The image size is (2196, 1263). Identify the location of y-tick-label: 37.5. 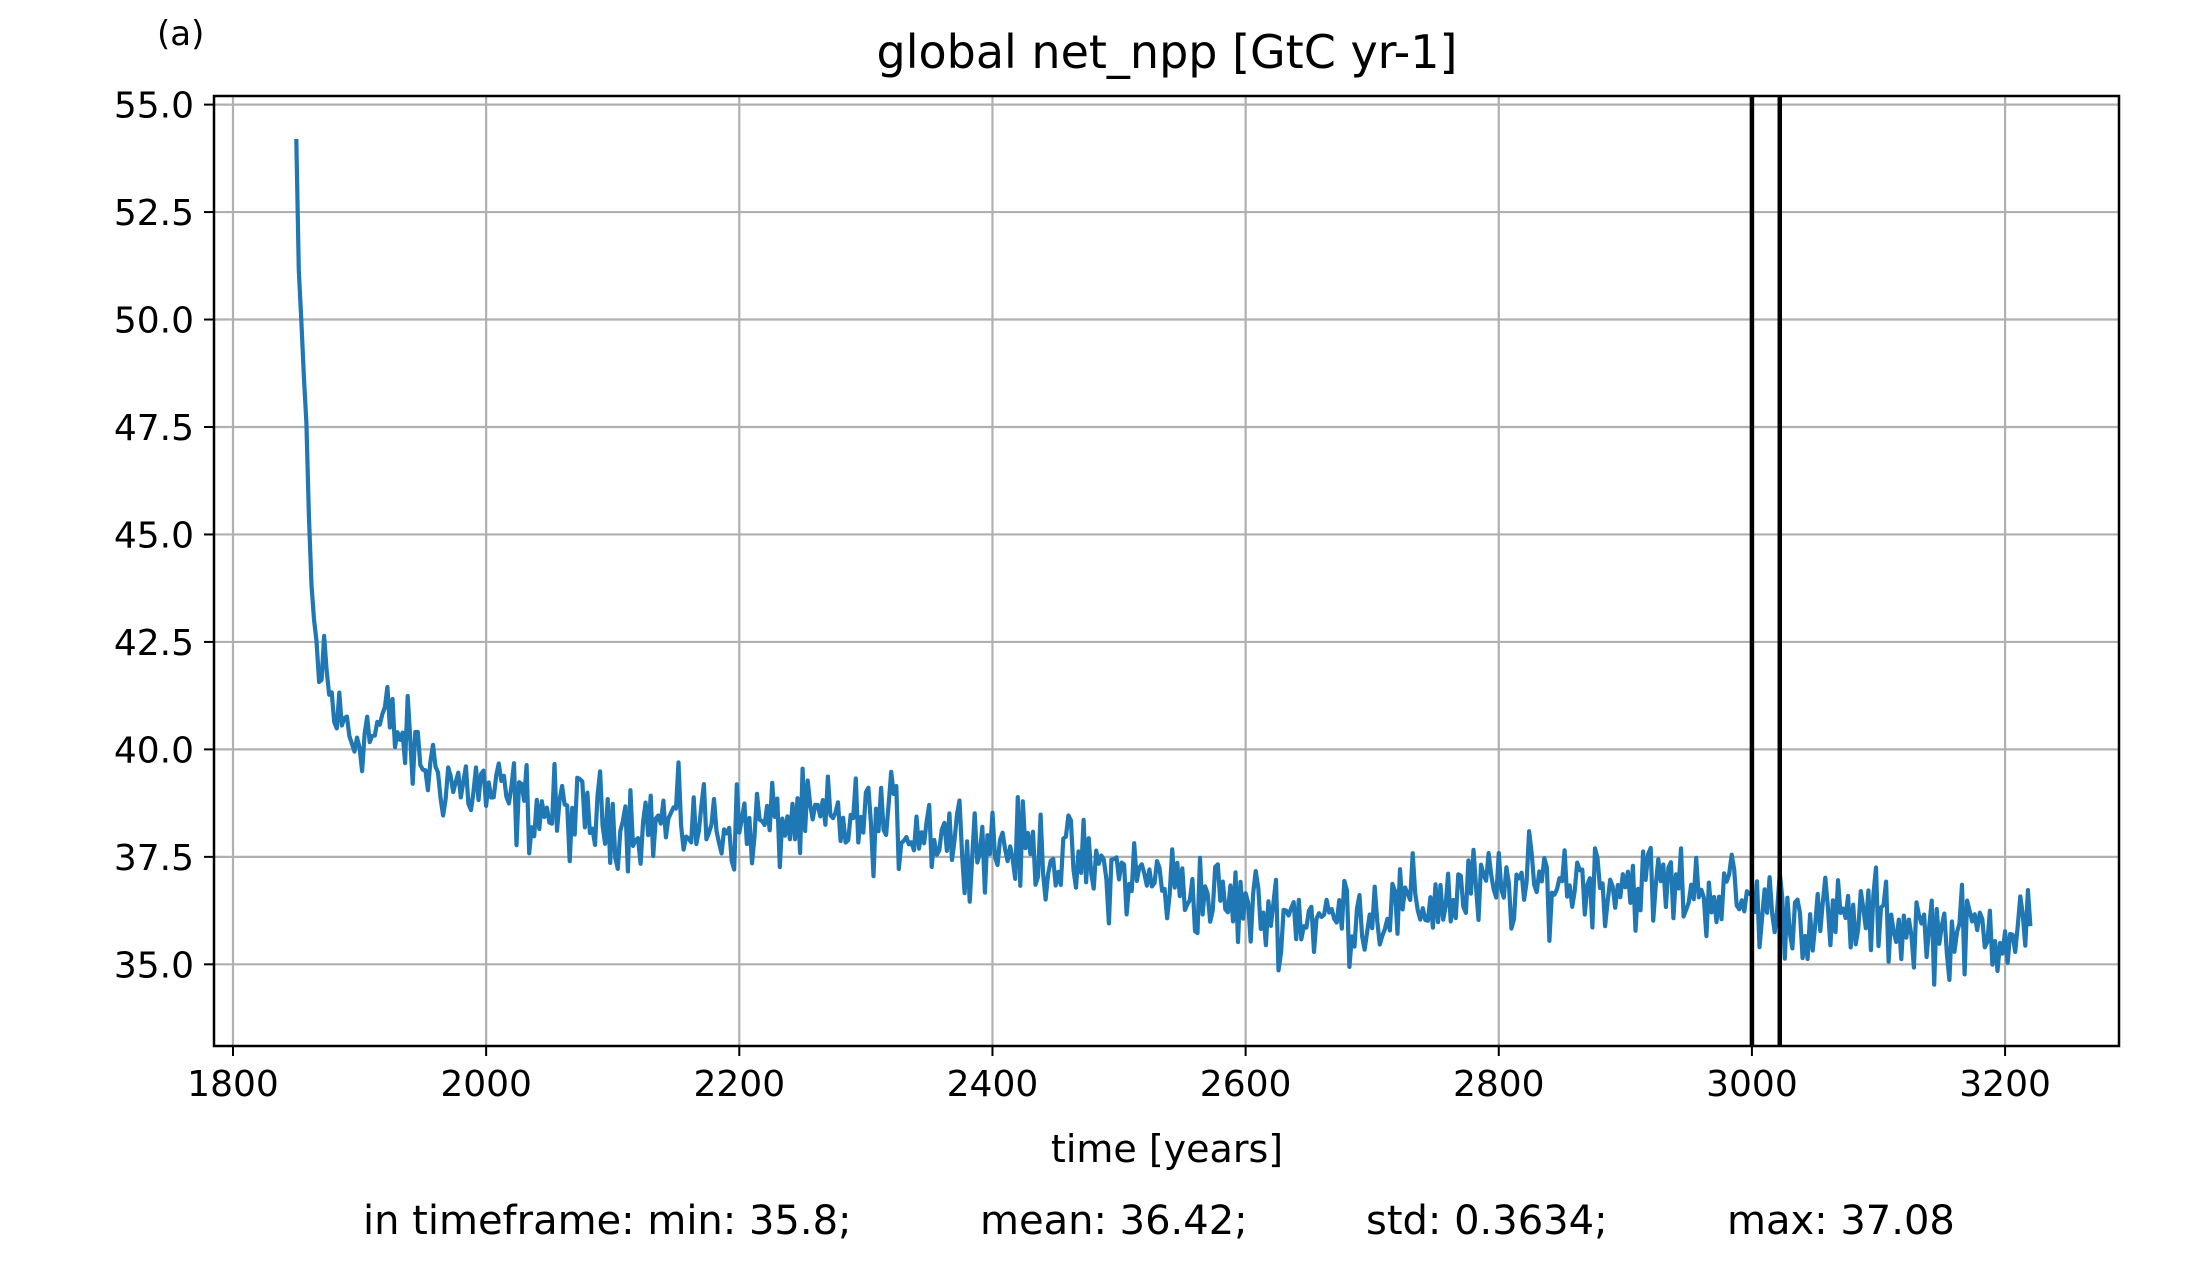
(154, 858).